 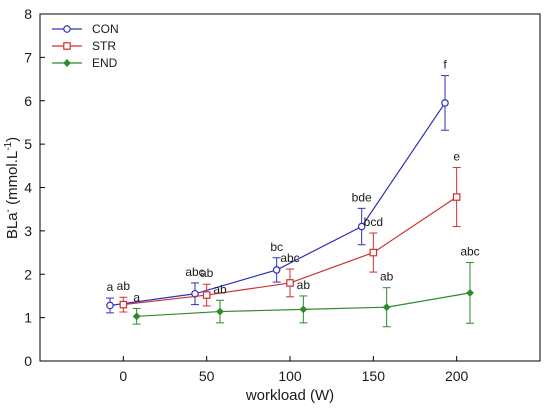 I want to click on y-tick-label: 4, so click(x=28, y=188).